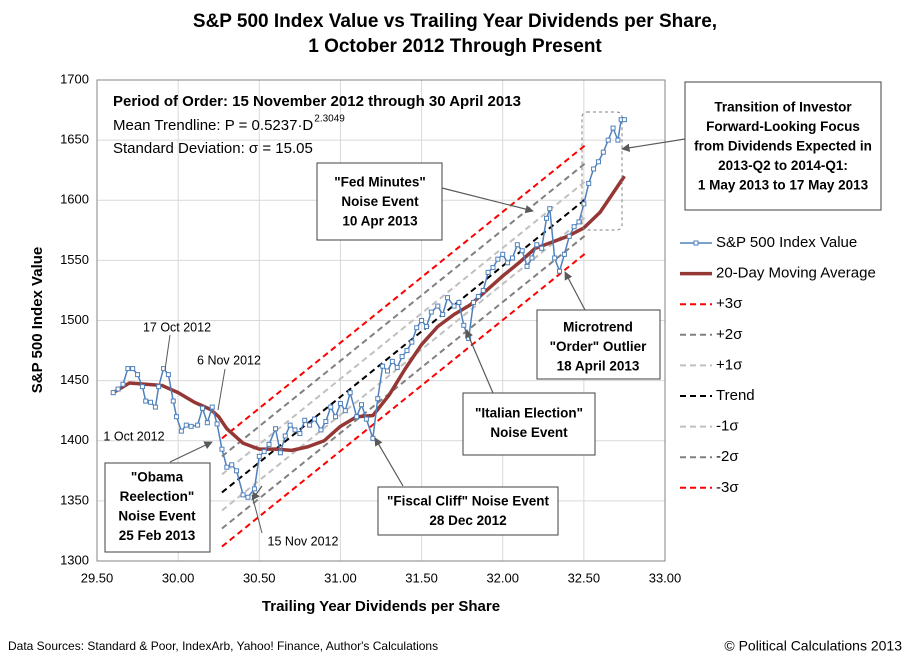 The height and width of the screenshot is (662, 911). I want to click on annotation-text: from Dividends Expected in, so click(783, 146).